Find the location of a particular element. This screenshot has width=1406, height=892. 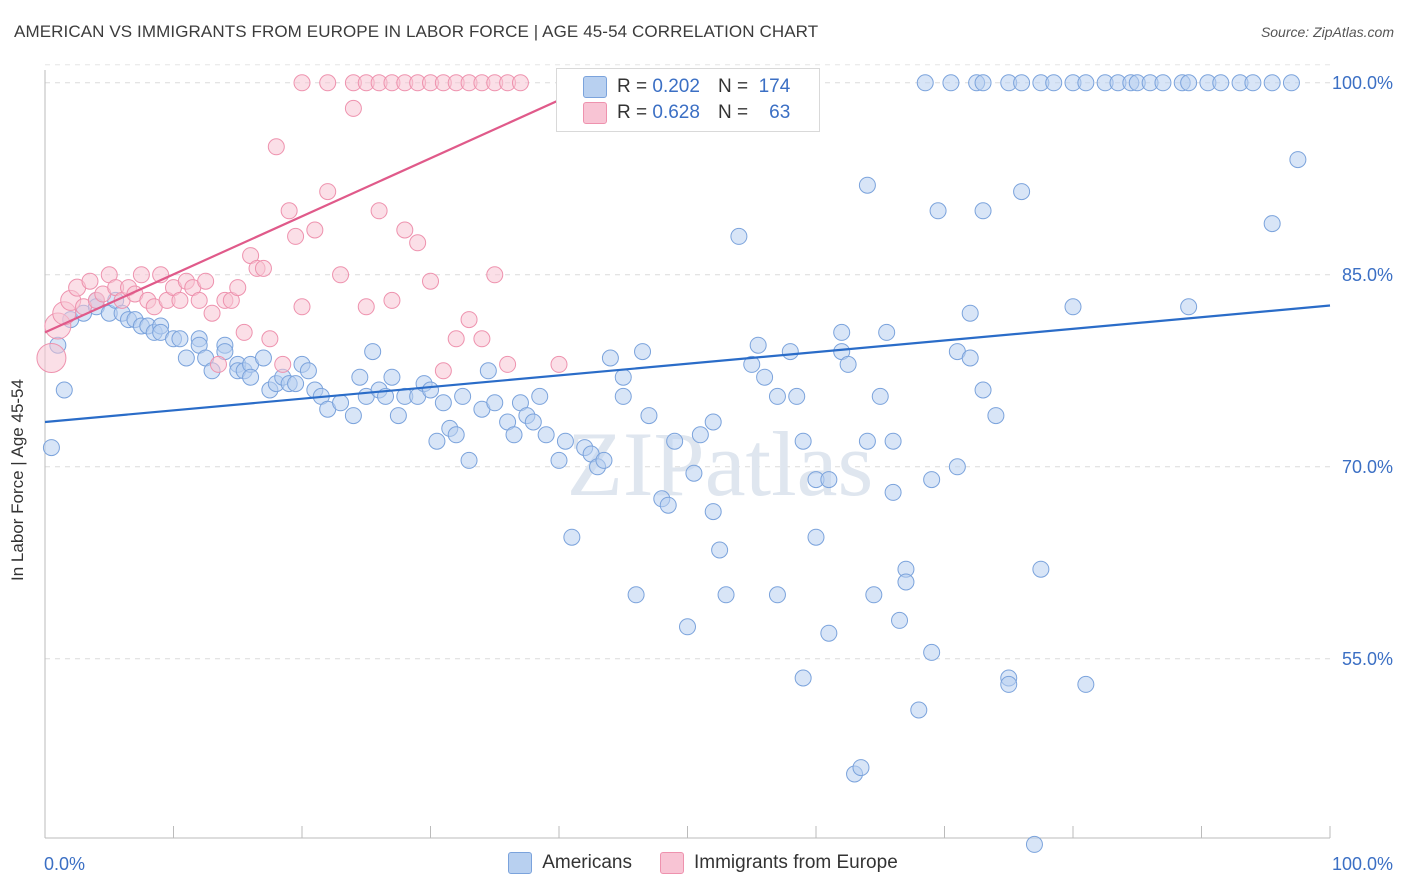

legend-item-americans: Americans is located at coordinates (570, 863).